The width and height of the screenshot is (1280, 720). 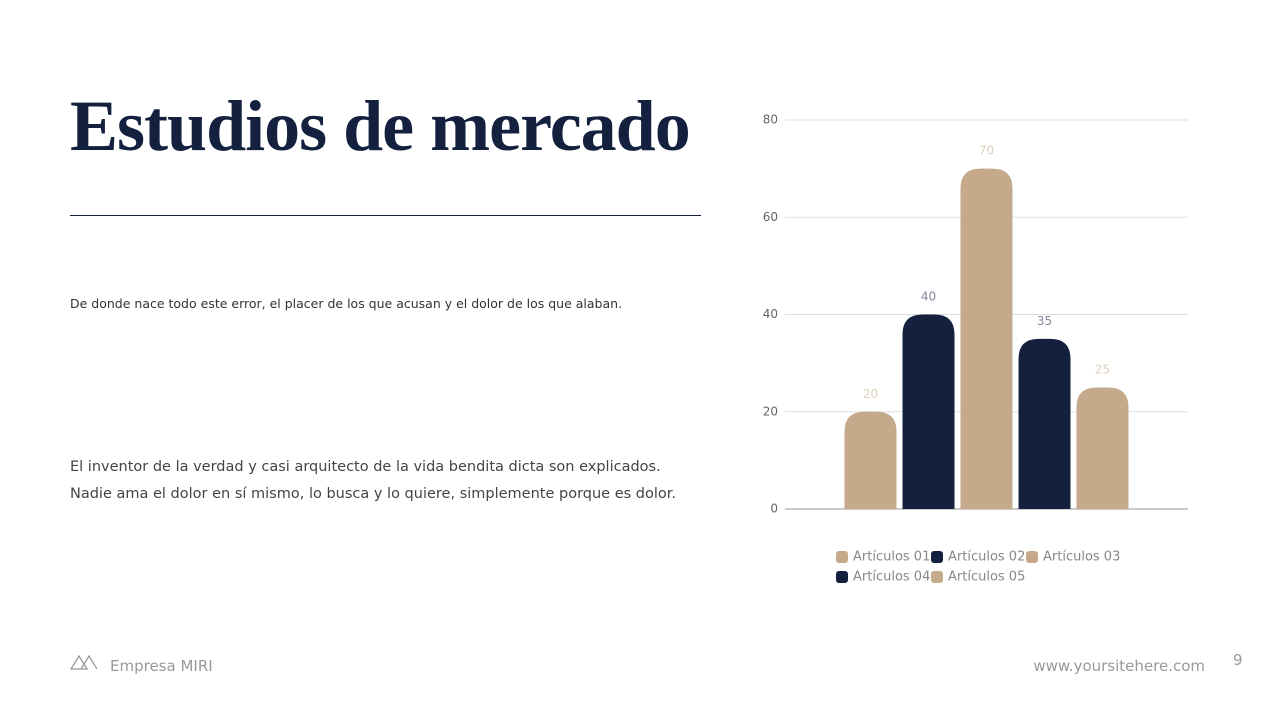 I want to click on legend-label: Artículos 04, so click(x=891, y=577).